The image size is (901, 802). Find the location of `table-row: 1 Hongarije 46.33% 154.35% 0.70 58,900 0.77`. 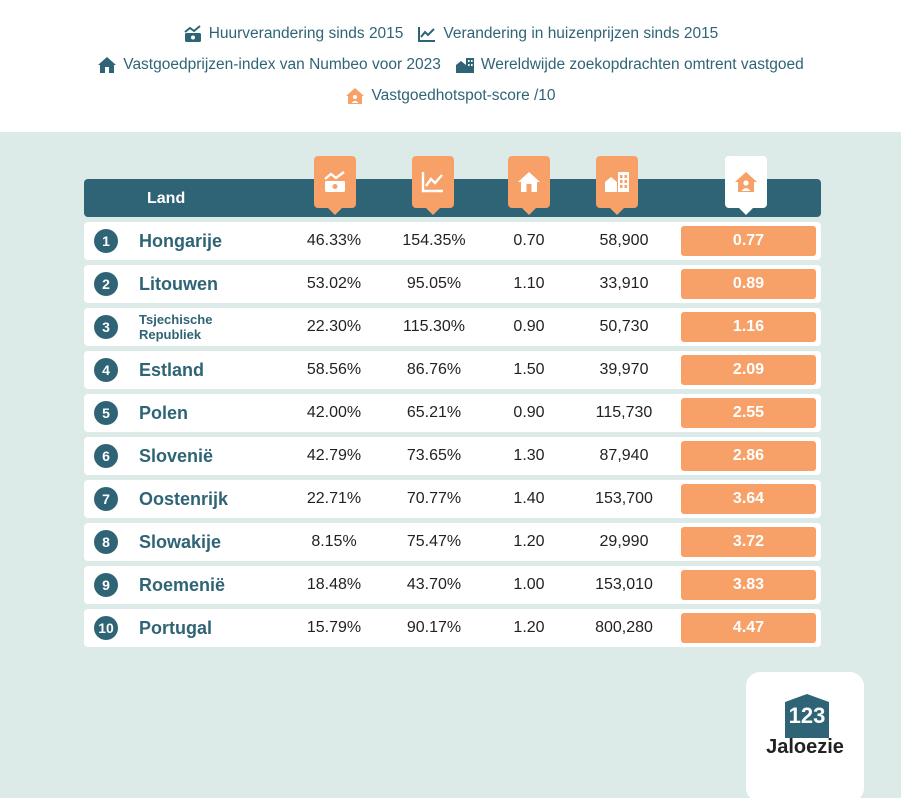

table-row: 1 Hongarije 46.33% 154.35% 0.70 58,900 0.77 is located at coordinates (452, 241).